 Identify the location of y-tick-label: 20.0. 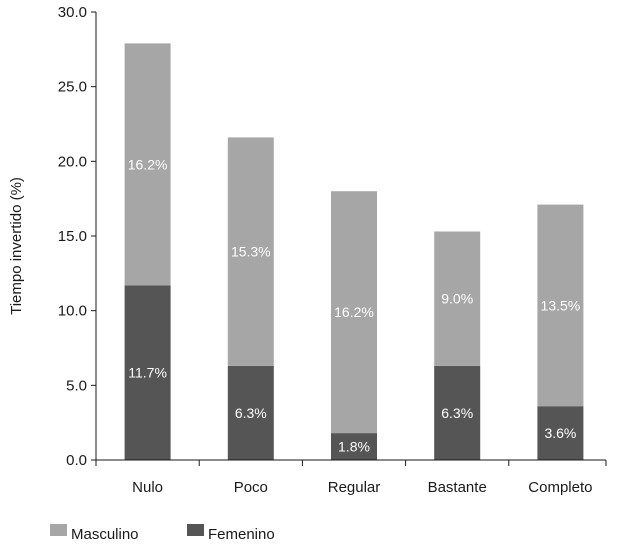
(72, 161).